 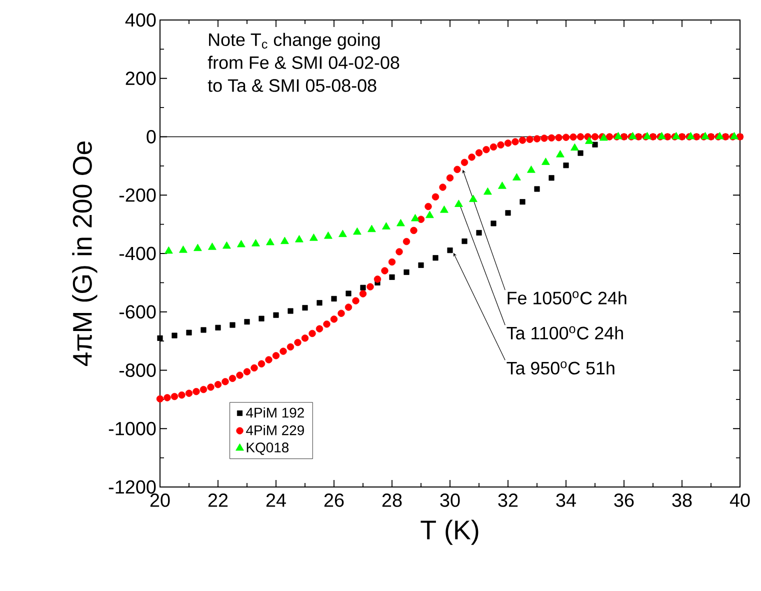 What do you see at coordinates (275, 430) in the screenshot?
I see `legend-label: 4PiM 229` at bounding box center [275, 430].